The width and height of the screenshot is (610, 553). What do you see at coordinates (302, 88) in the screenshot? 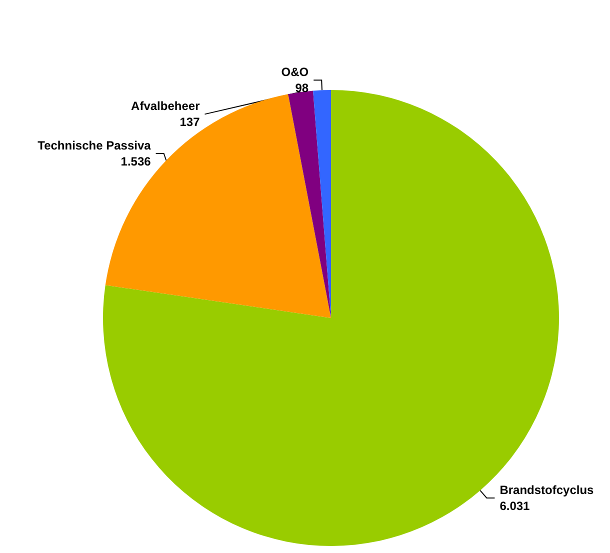
I see `data-label: 98` at bounding box center [302, 88].